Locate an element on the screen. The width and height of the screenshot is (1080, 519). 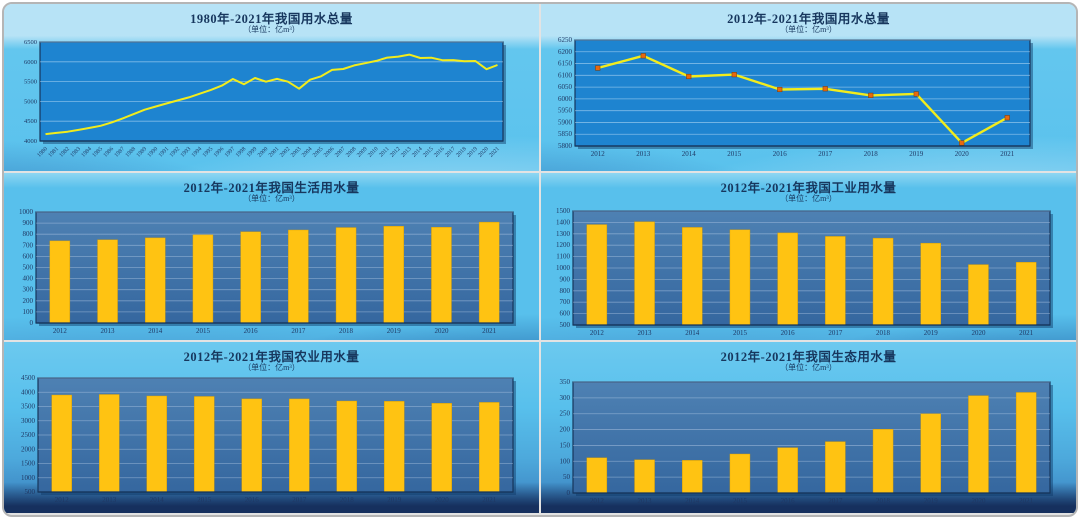
y-tick-label: 6150 is located at coordinates (565, 64).